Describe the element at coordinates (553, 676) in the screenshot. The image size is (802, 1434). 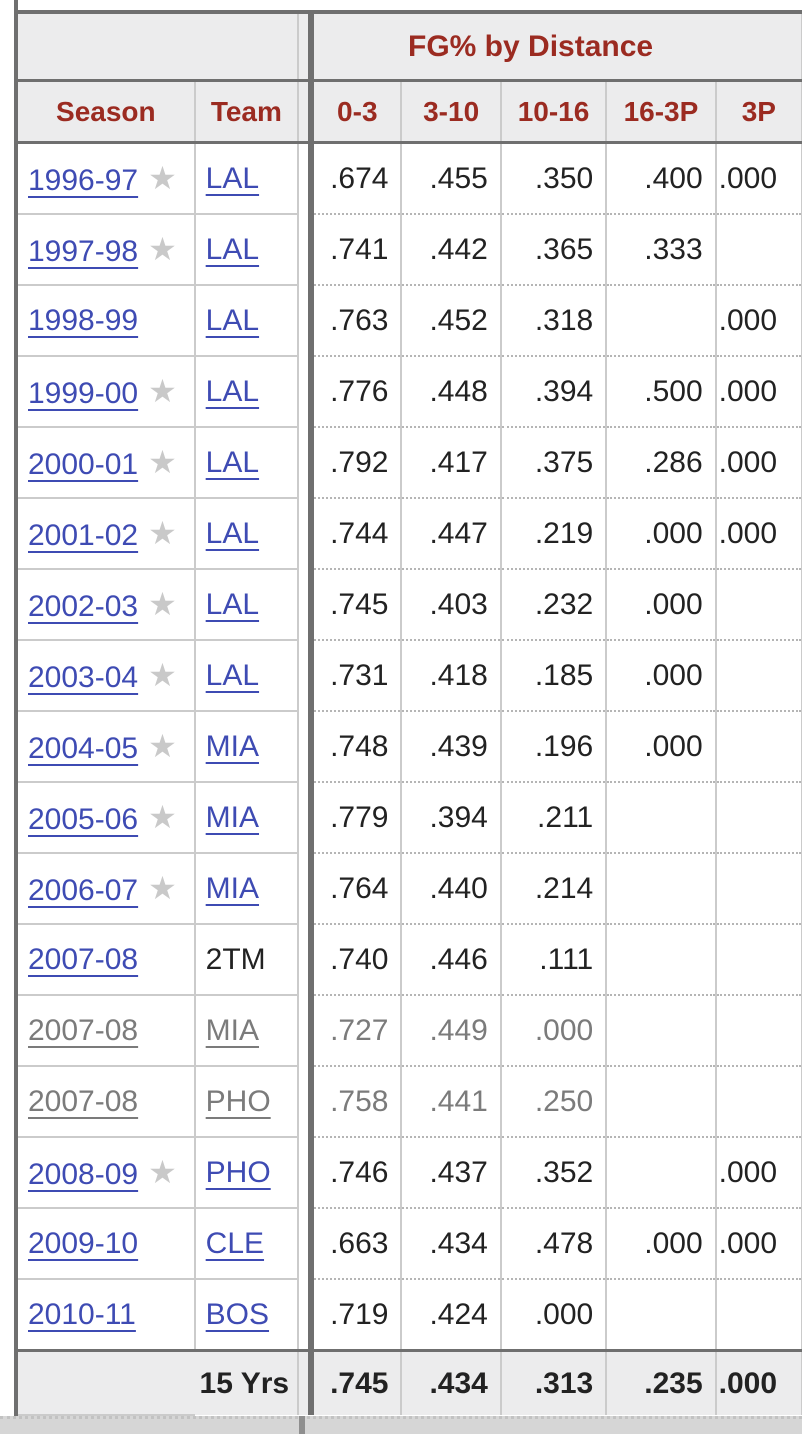
I see `stat-cell-10-16: .185` at that location.